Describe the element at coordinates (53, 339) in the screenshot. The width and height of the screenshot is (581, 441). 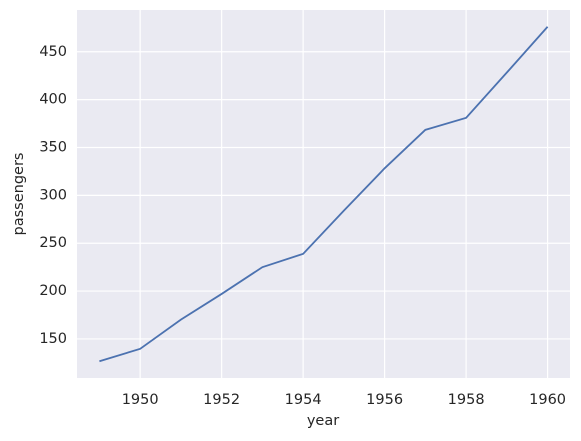
I see `y-tick-label: 150` at that location.